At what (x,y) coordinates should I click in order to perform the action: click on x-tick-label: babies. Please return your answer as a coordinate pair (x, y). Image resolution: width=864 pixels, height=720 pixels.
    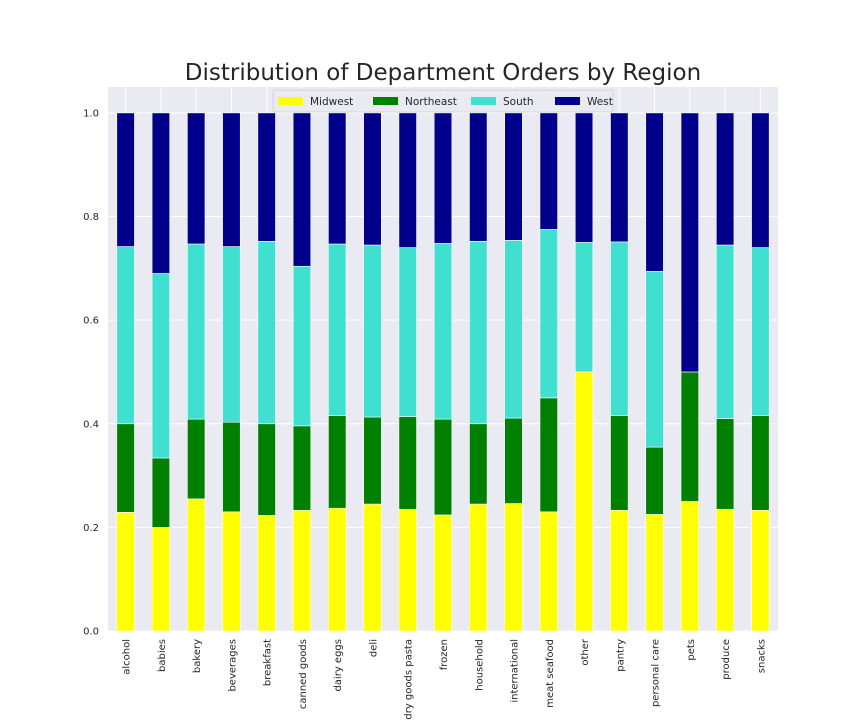
    Looking at the image, I should click on (162, 655).